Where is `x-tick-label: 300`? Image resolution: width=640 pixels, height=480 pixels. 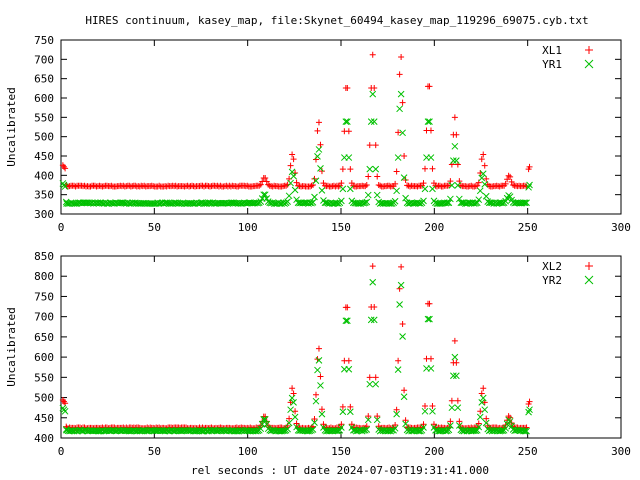 x-tick-label: 300 is located at coordinates (621, 451).